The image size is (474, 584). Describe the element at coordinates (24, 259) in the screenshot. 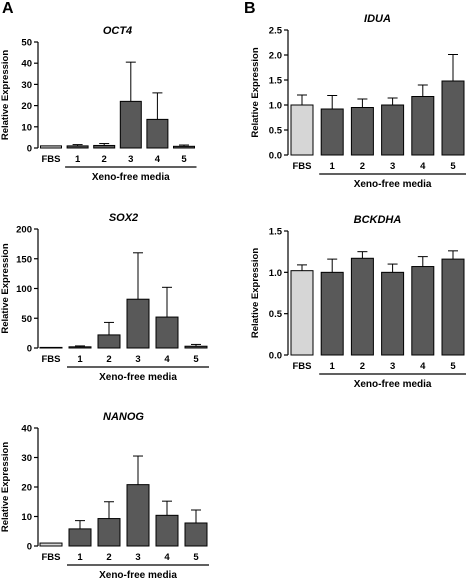

I see `y-tick-label: 150` at that location.